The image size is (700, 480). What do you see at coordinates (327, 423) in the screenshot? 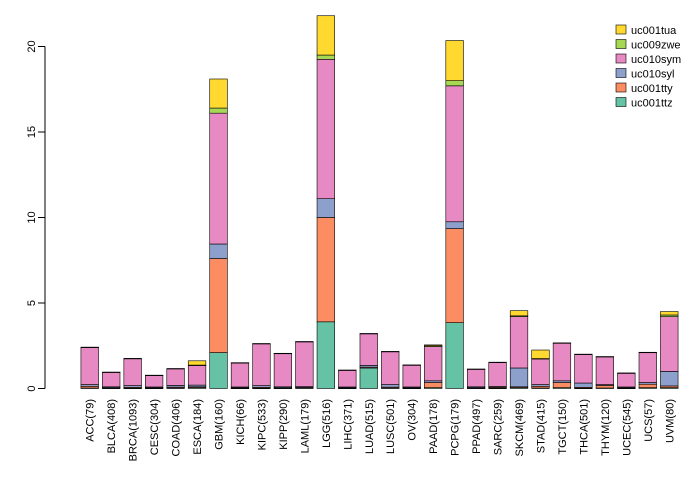
I see `x-tick-label: LGG(516)` at bounding box center [327, 423].